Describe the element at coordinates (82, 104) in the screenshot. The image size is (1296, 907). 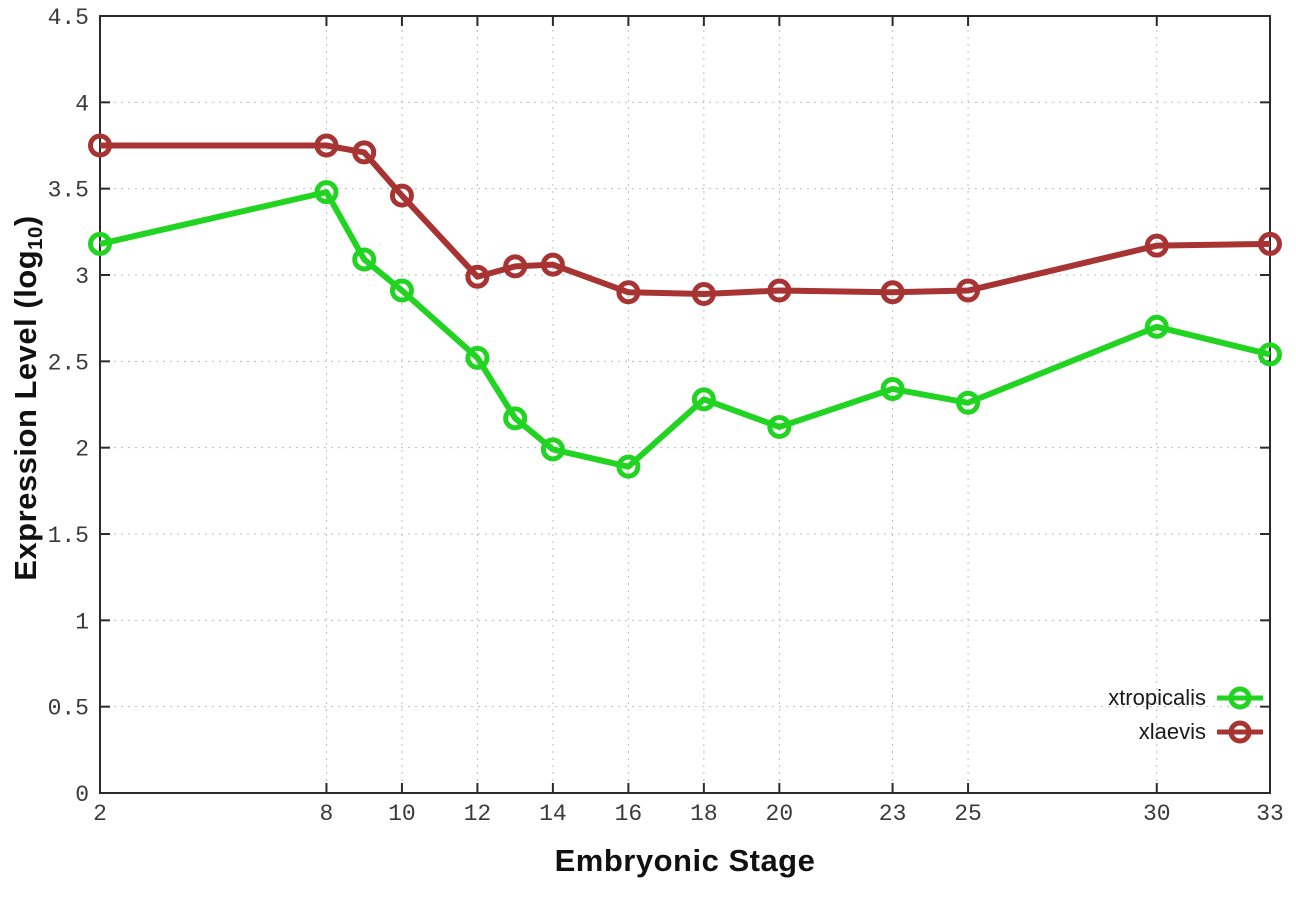
I see `y-tick-label-4: 4` at that location.